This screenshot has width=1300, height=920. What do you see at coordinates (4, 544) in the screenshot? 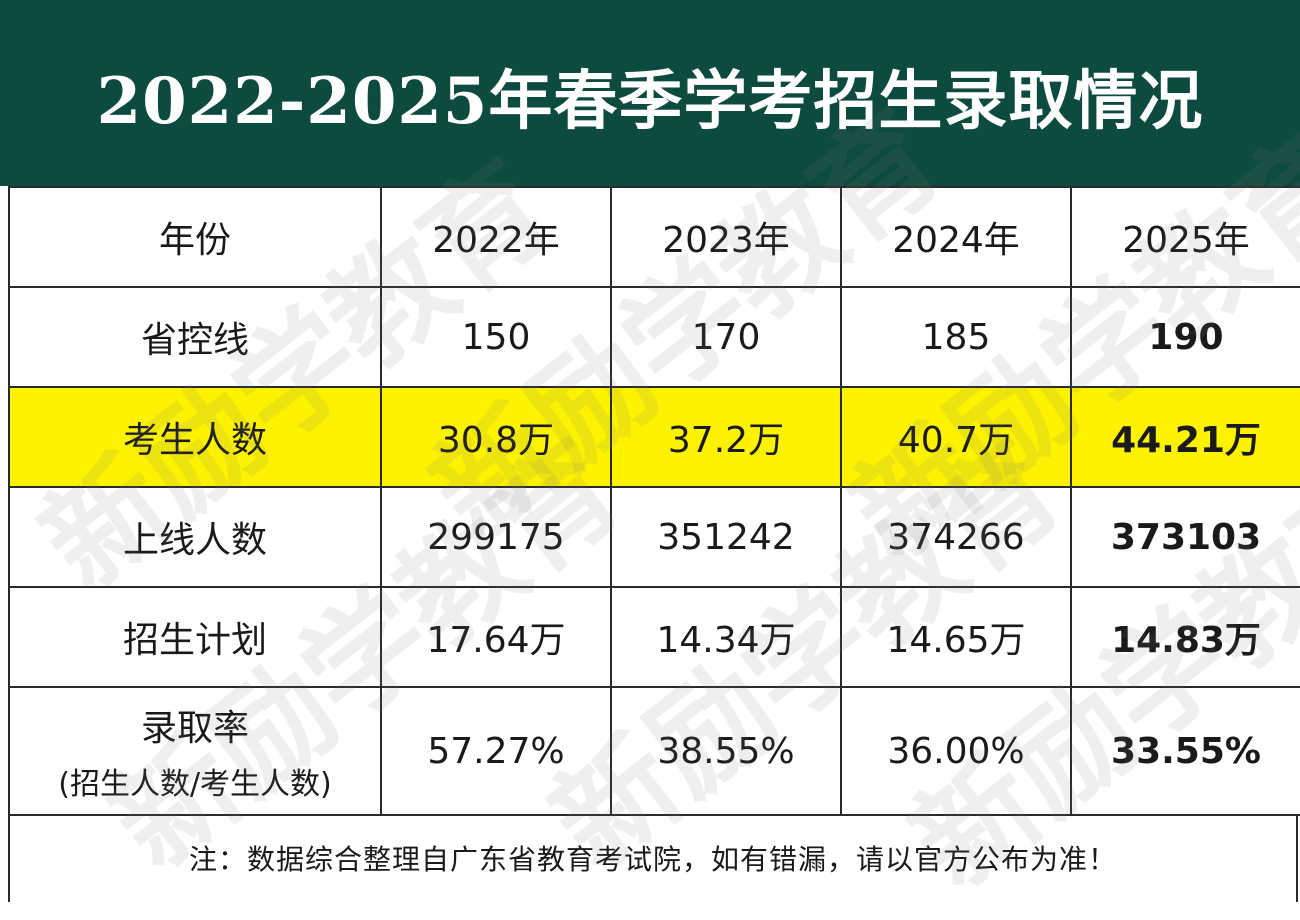
I see `left-margin` at bounding box center [4, 544].